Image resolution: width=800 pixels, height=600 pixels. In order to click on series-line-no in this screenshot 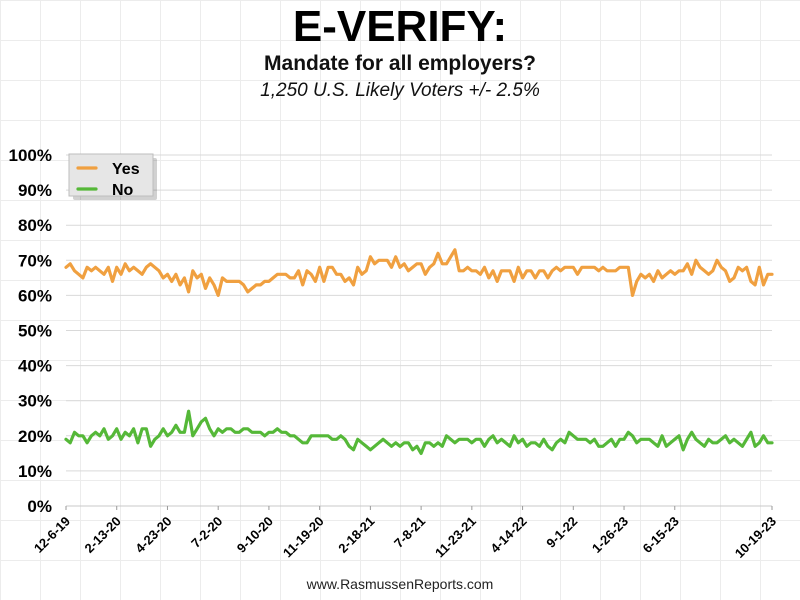, I will do `click(419, 432)`.